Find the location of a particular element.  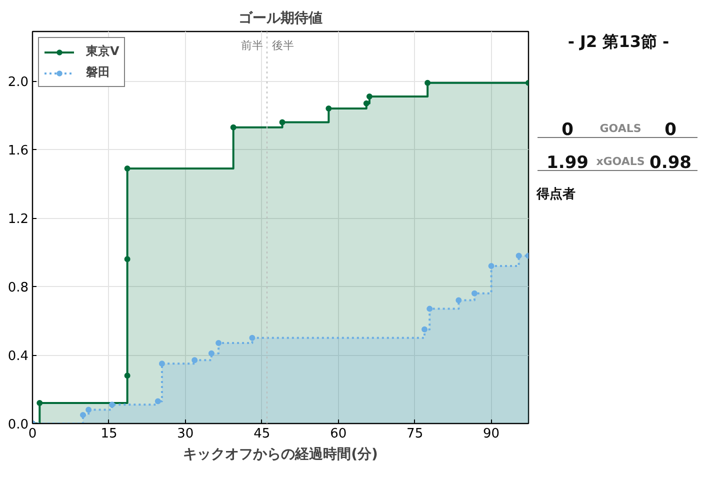

x-tick-label: 30 is located at coordinates (185, 434).